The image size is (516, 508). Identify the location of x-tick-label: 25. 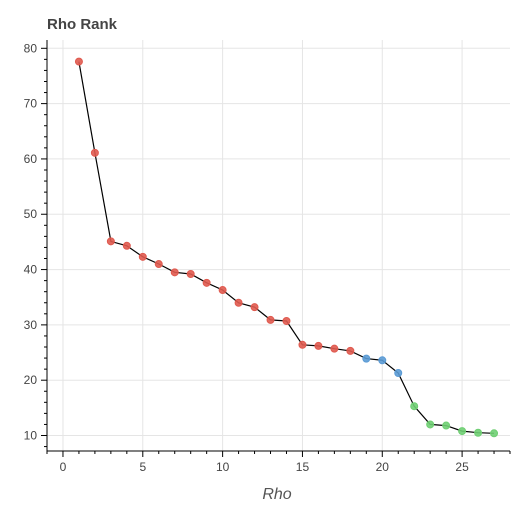
(462, 467).